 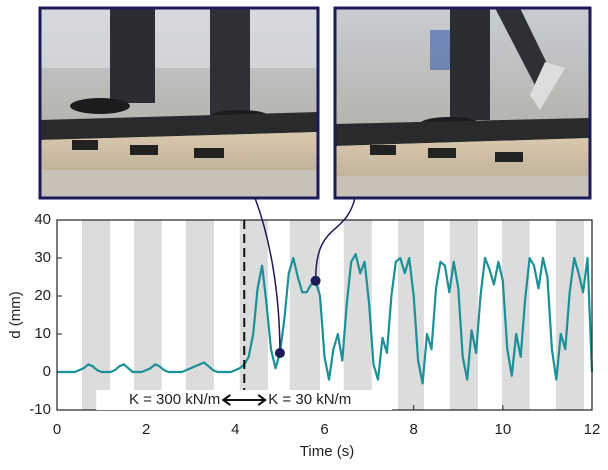 What do you see at coordinates (244, 400) in the screenshot?
I see `arrow` at bounding box center [244, 400].